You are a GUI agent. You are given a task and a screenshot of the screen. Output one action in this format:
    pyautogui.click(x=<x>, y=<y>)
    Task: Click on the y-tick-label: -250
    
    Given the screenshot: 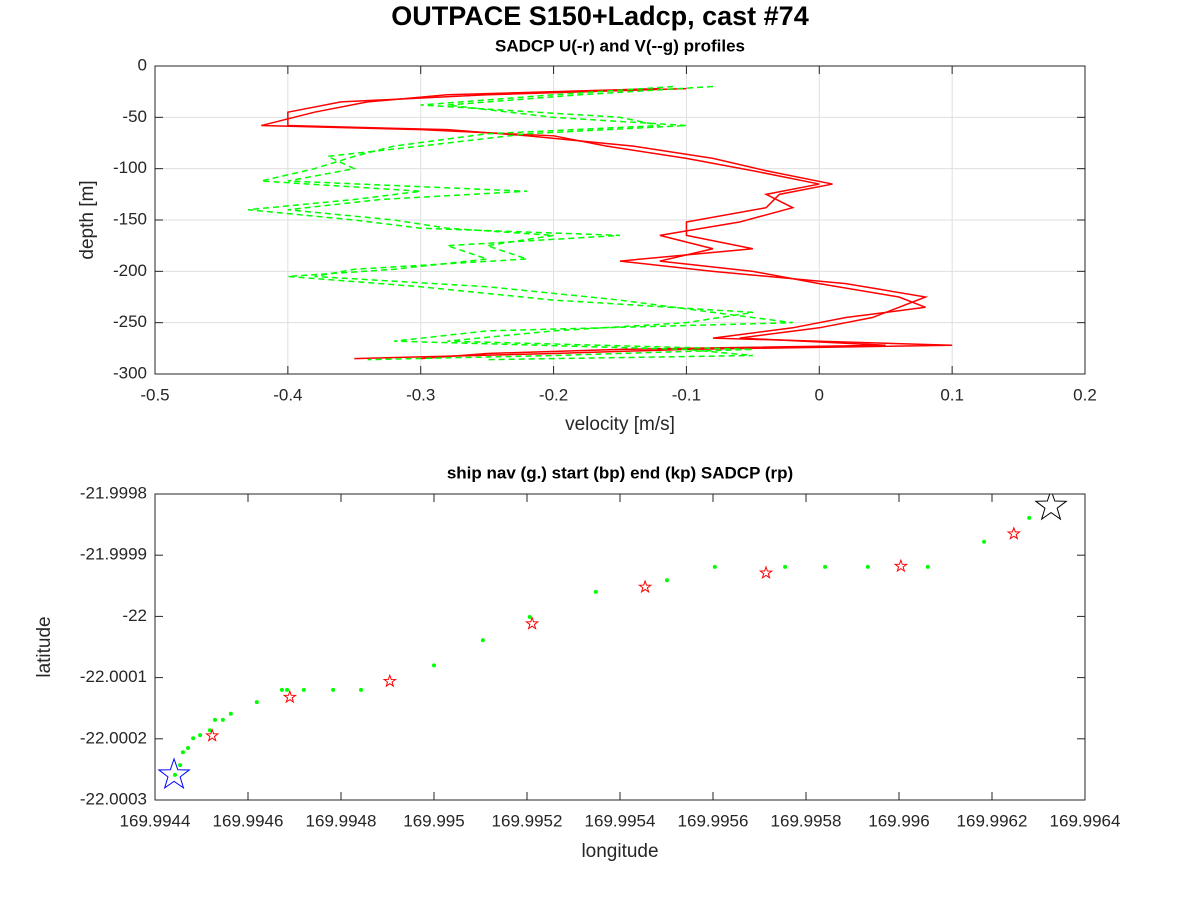 What is the action you would take?
    pyautogui.click(x=130, y=321)
    